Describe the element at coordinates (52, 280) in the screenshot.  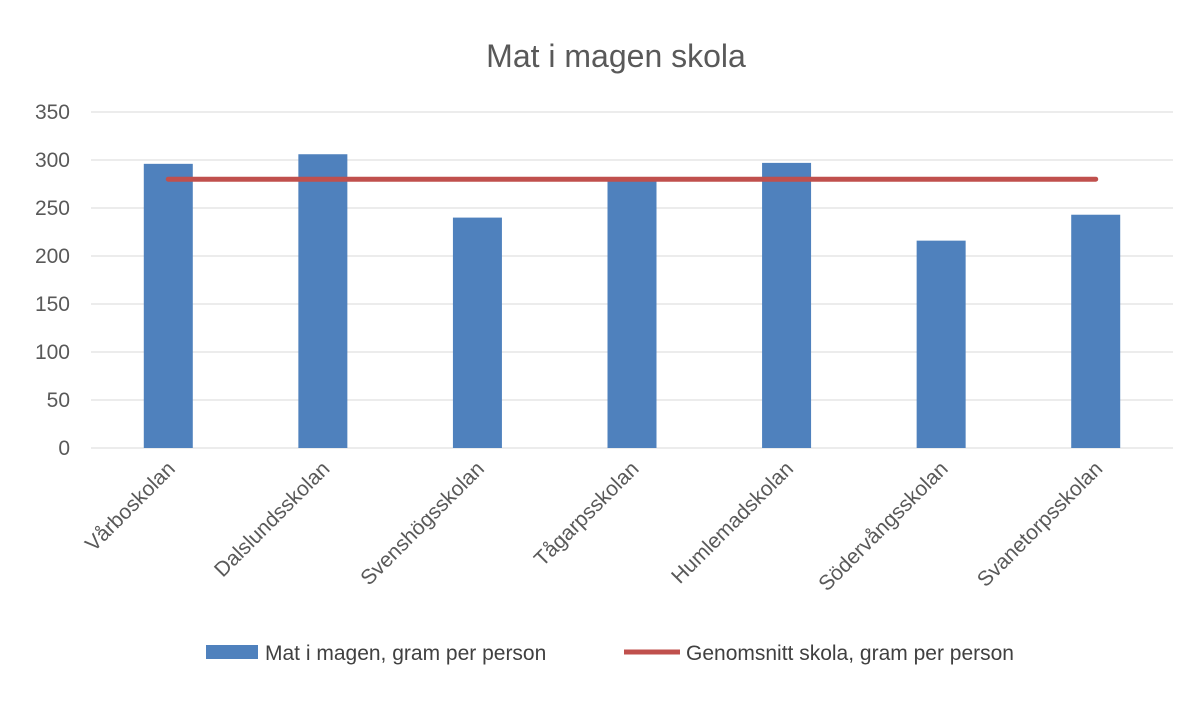
I see `y-axis: 0 50 100 150 200 250 300 350` at that location.